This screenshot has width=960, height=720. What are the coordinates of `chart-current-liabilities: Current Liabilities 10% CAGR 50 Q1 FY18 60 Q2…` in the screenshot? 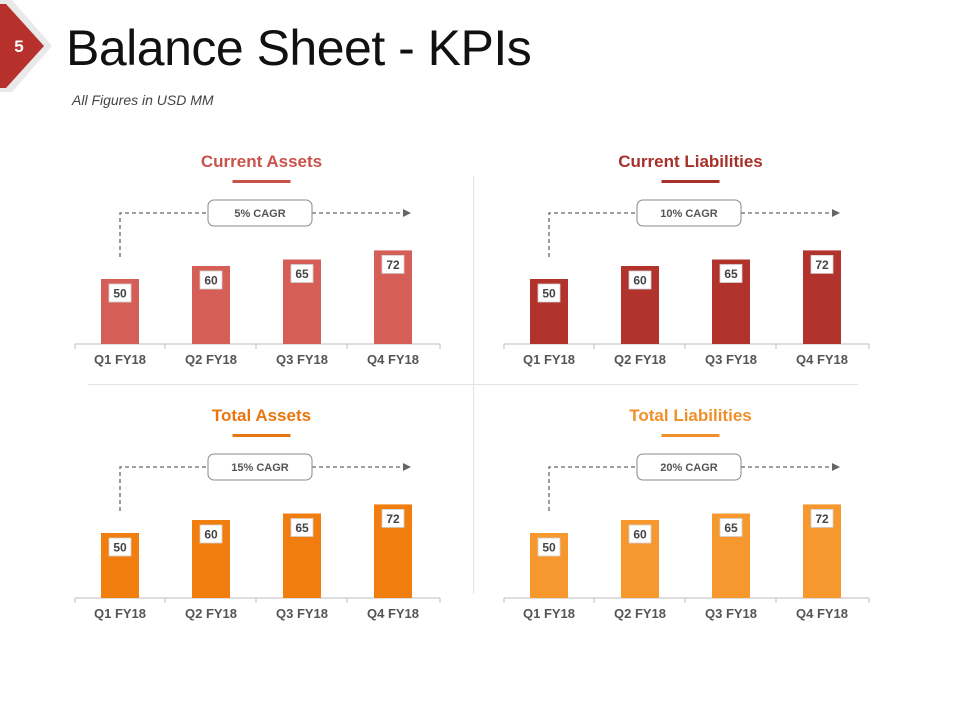 It's located at (686, 259).